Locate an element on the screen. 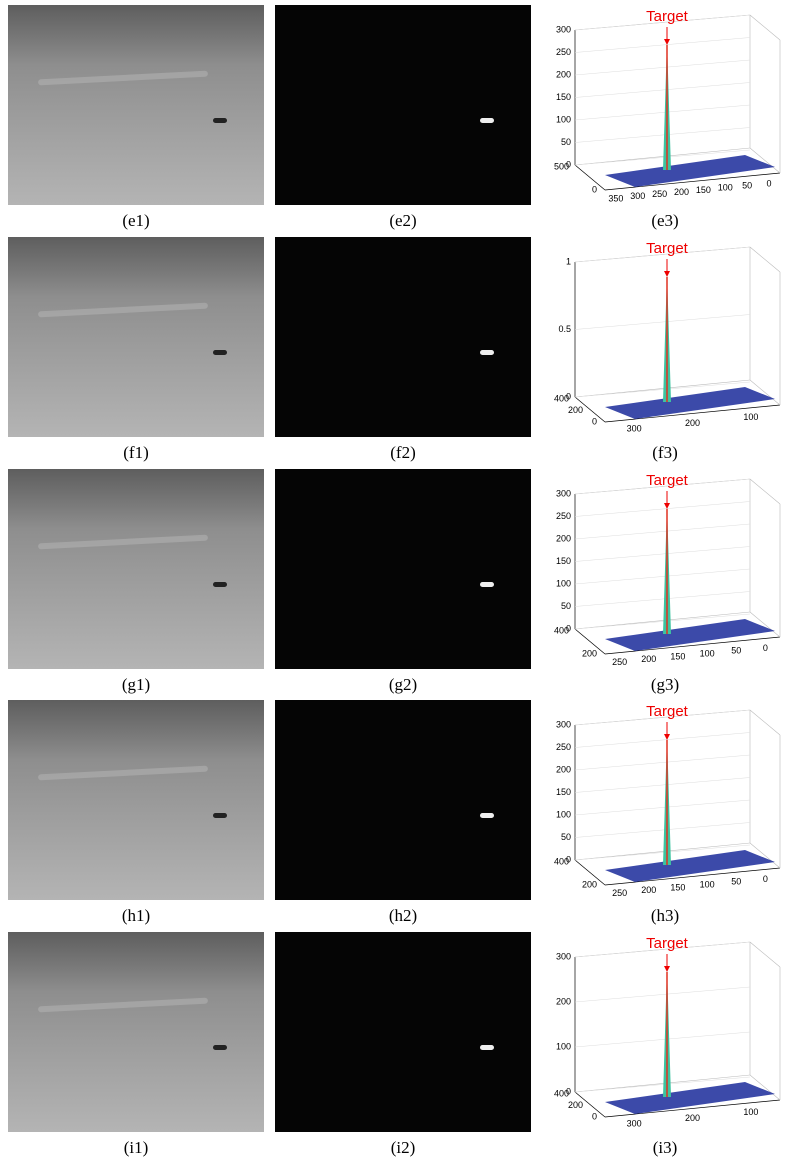  z-tick-label: 0.5 is located at coordinates (564, 329).